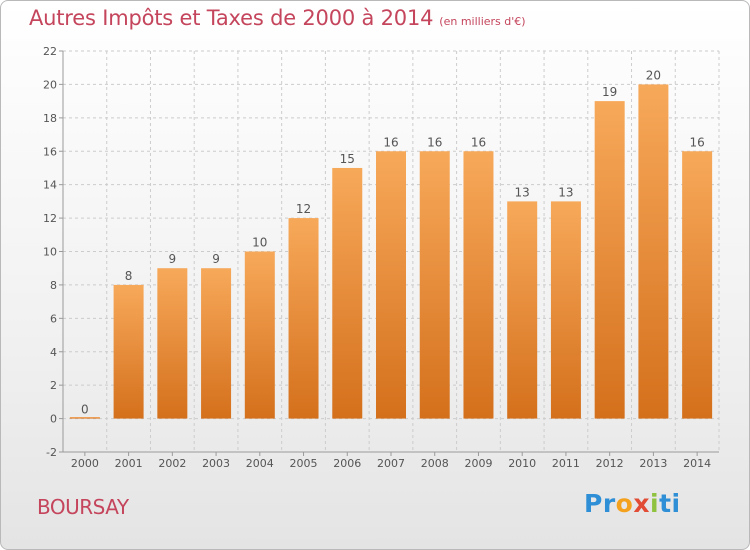  I want to click on bar-value-label: 8, so click(129, 276).